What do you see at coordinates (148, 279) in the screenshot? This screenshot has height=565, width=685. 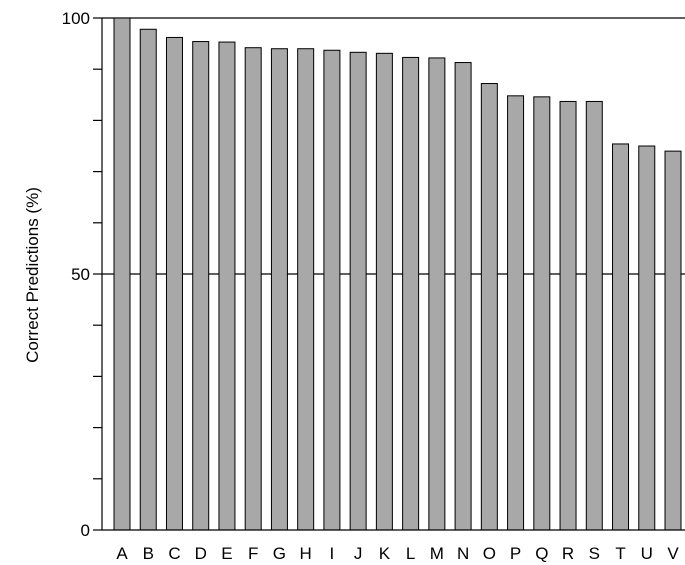 I see `bar-B` at bounding box center [148, 279].